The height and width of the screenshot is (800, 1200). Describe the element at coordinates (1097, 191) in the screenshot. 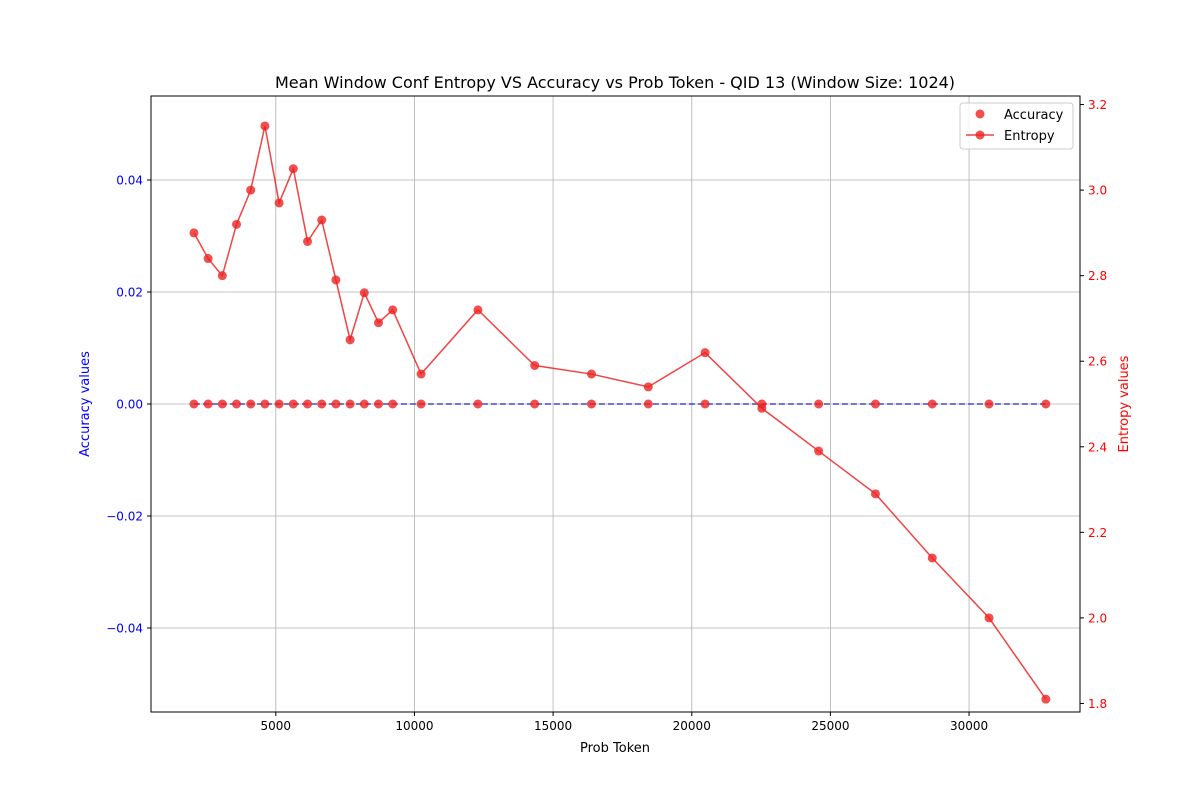

I see `right-tick-label: 3.0` at that location.